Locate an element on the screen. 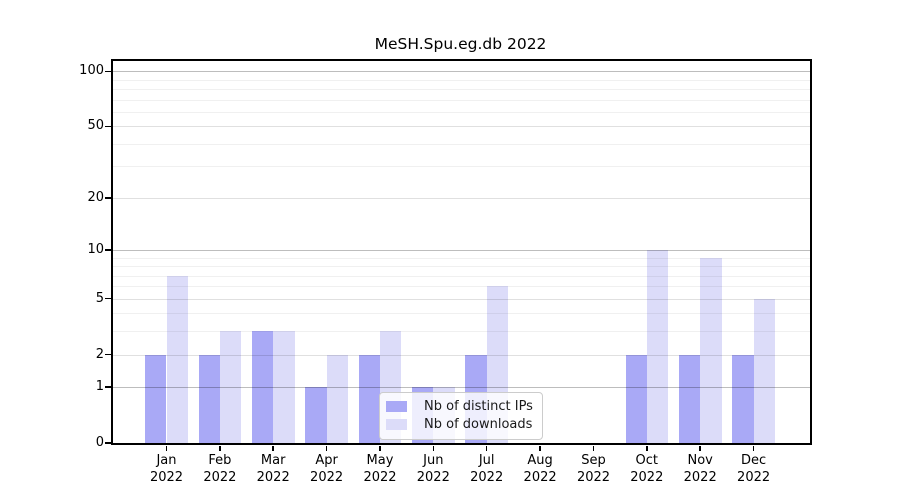 The image size is (900, 500). legend-row: Nb of distinct IPs is located at coordinates (459, 407).